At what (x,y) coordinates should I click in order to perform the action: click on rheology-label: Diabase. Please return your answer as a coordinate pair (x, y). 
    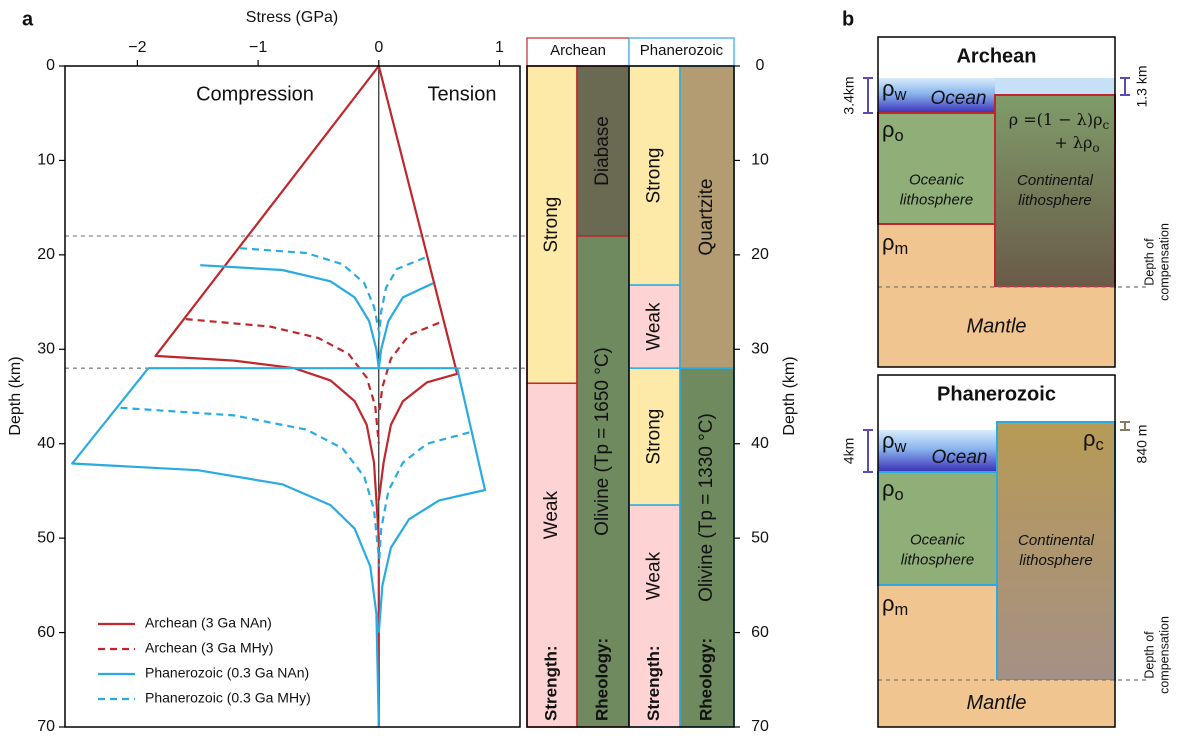
    Looking at the image, I should click on (602, 151).